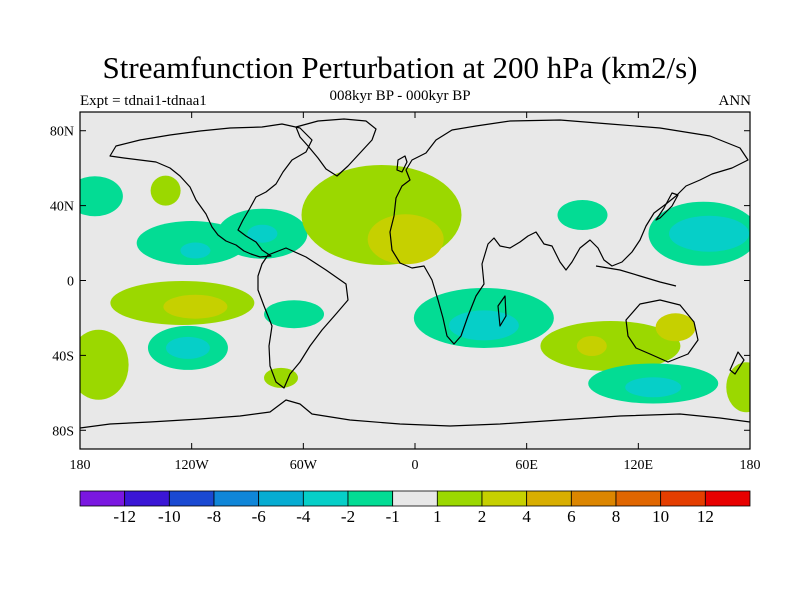  I want to click on colorbar-label: 12, so click(705, 516).